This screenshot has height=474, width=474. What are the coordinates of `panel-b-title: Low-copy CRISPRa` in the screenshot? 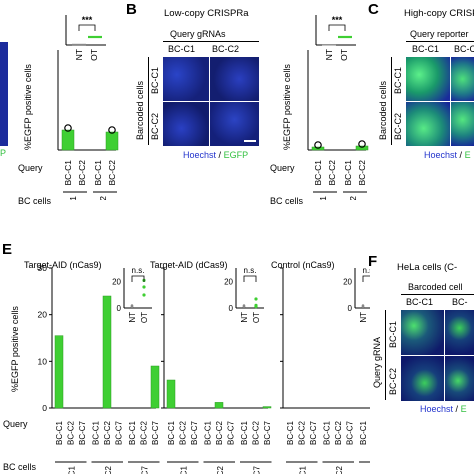 It's located at (206, 13).